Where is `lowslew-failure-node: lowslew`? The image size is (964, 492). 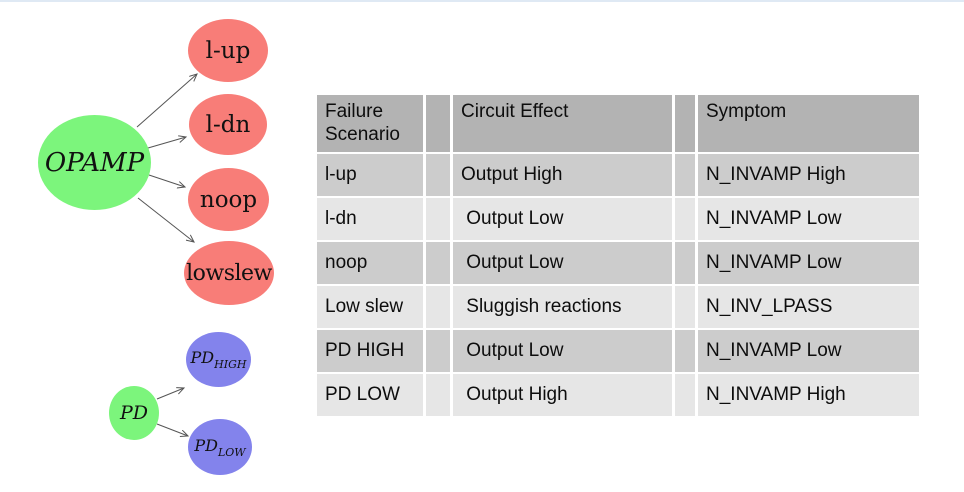
lowslew-failure-node: lowslew is located at coordinates (229, 273).